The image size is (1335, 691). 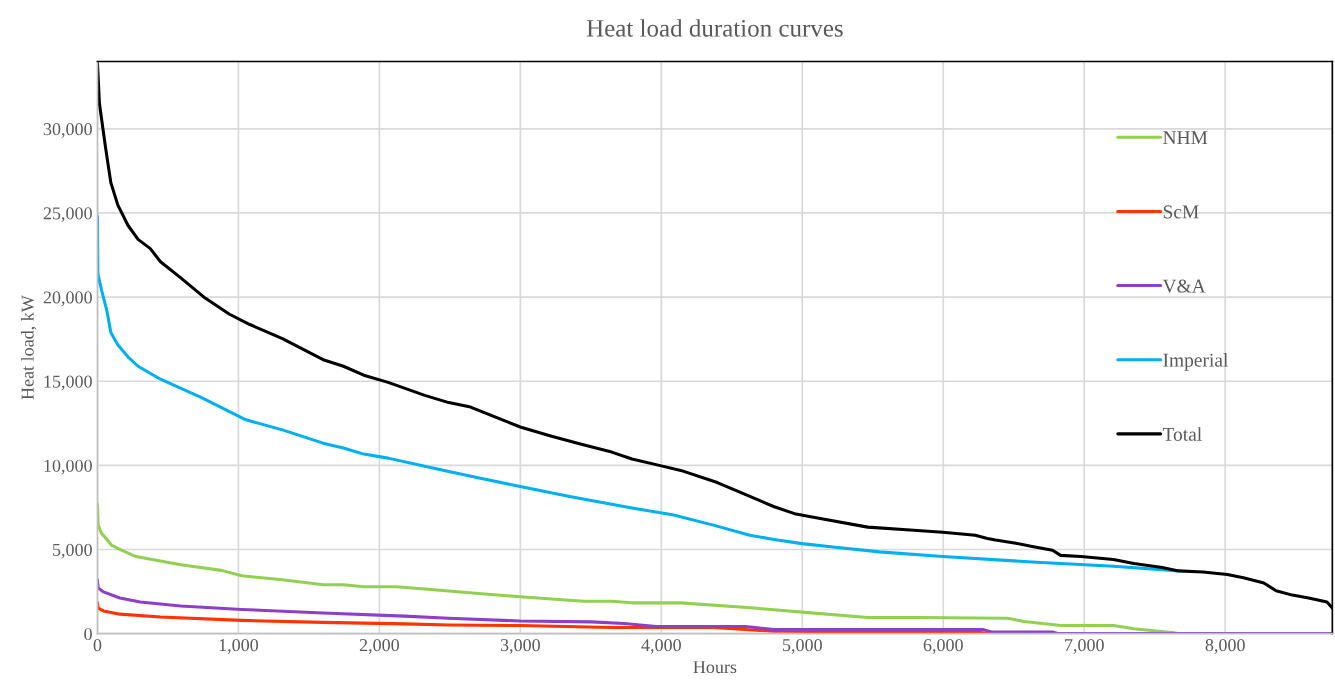 What do you see at coordinates (1182, 434) in the screenshot?
I see `legend-label: Total` at bounding box center [1182, 434].